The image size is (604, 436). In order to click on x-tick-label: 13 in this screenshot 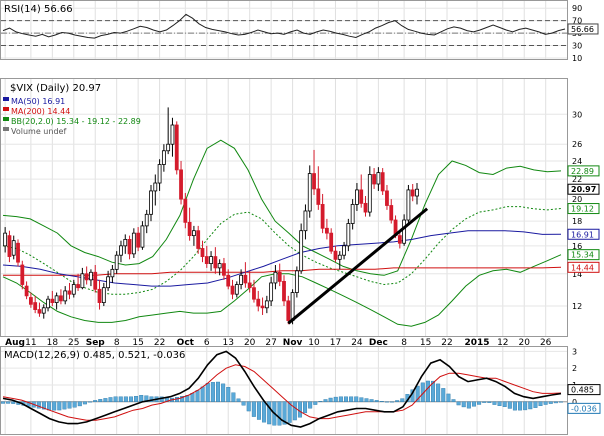, I will do `click(228, 343)`.